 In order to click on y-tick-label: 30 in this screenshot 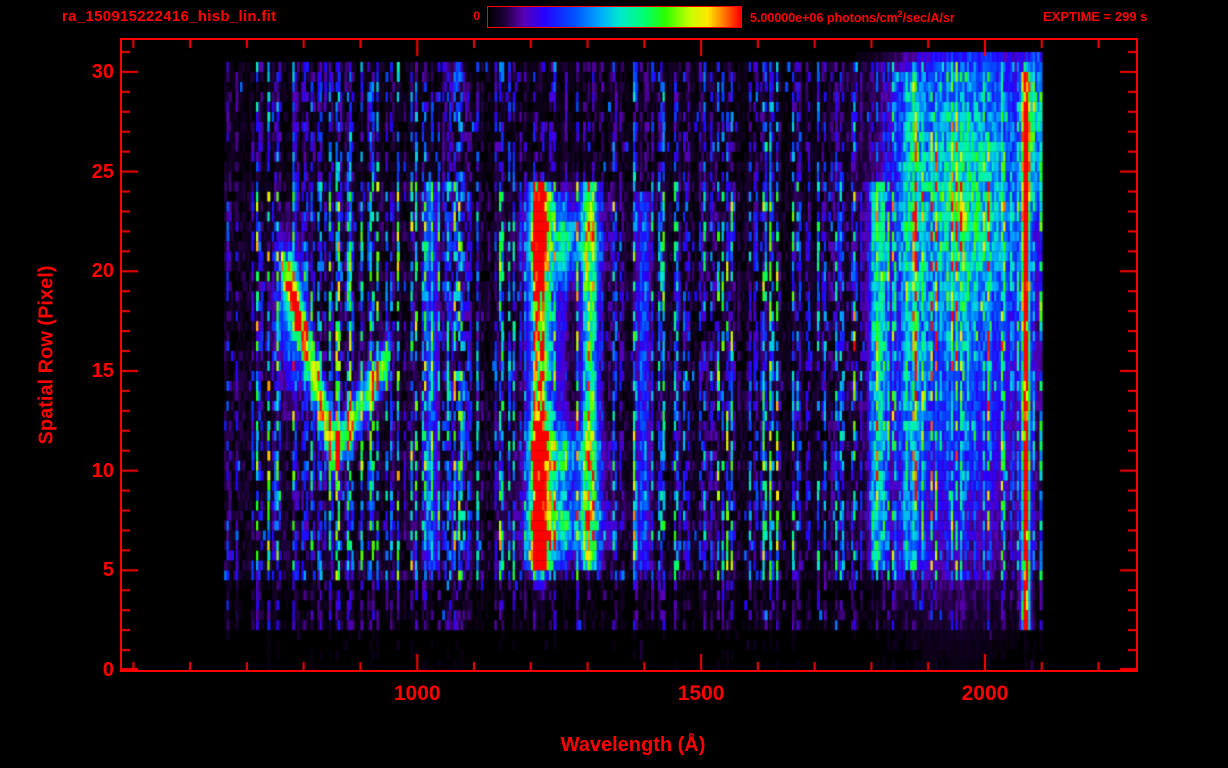, I will do `click(102, 71)`.